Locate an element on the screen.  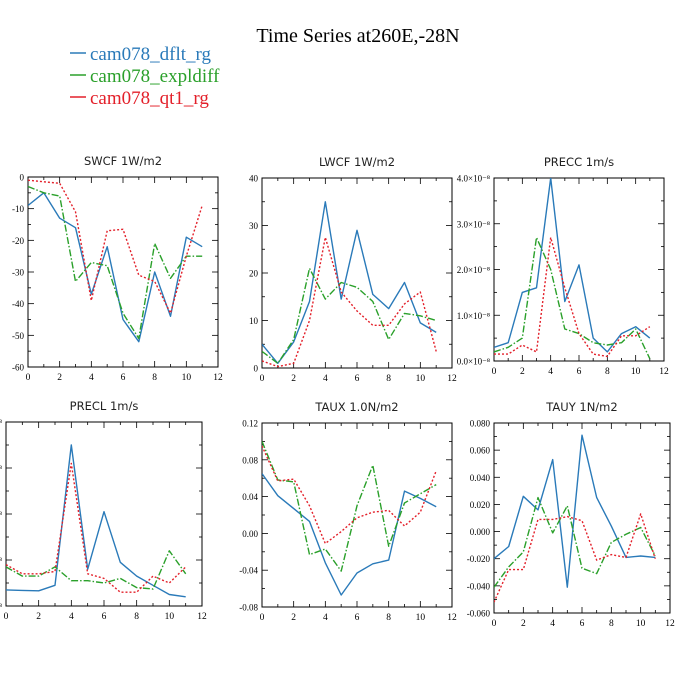
panel-title: TAUX 1.0N/m2 is located at coordinates (356, 407).